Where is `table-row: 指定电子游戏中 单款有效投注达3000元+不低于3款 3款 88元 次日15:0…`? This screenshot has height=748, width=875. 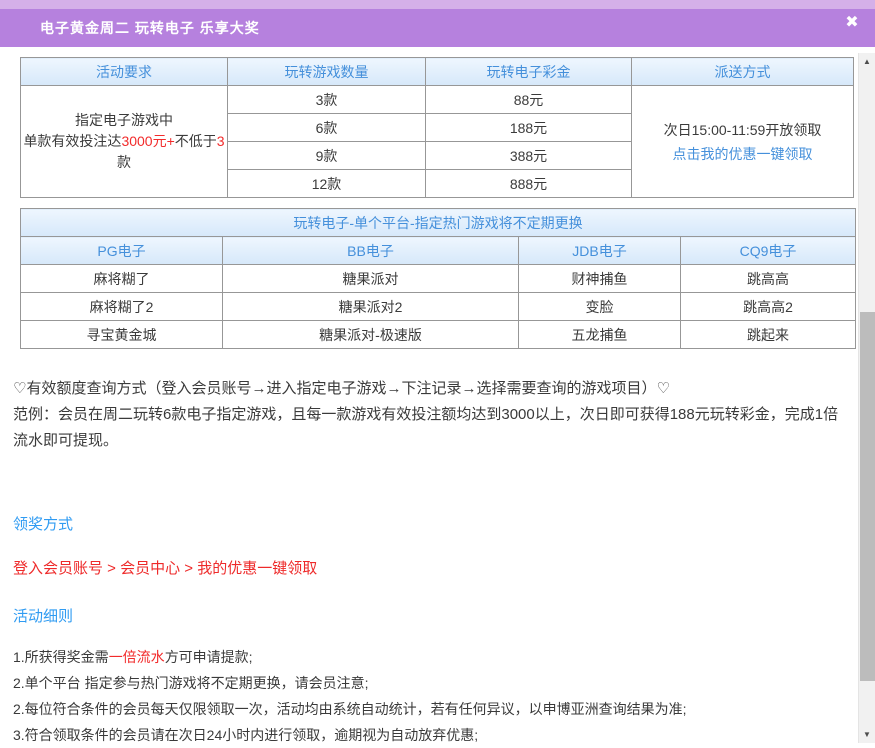
table-row: 指定电子游戏中 单款有效投注达3000元+不低于3款 3款 88元 次日15:0… is located at coordinates (437, 141).